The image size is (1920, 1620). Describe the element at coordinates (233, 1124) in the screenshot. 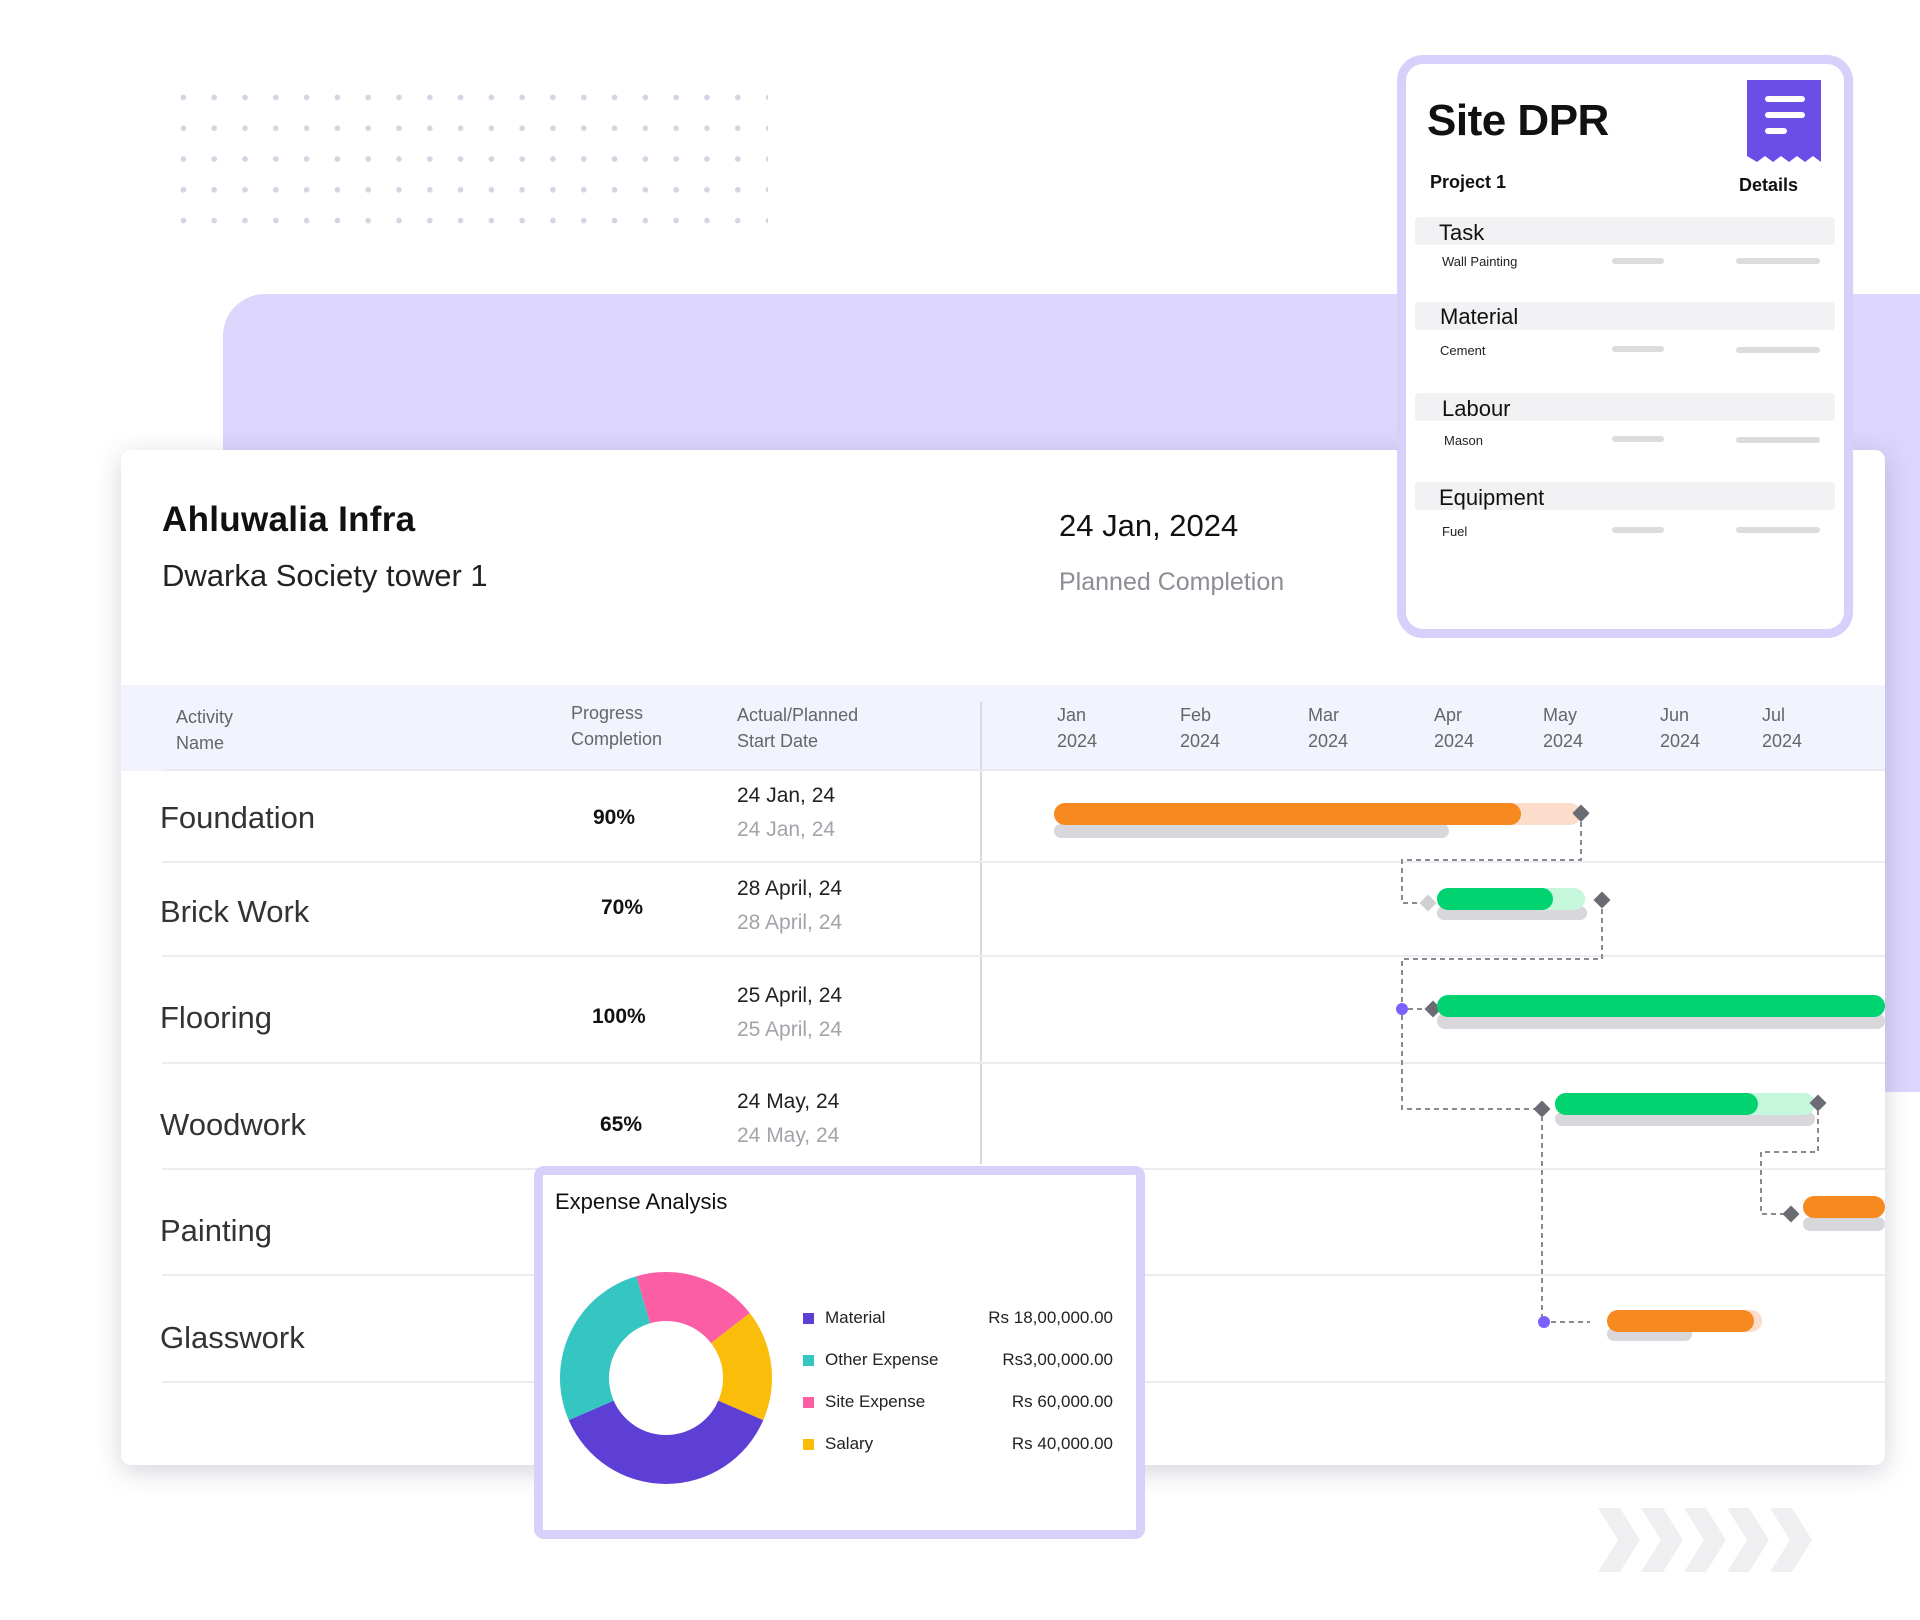

I see `activity-woodwork: Woodwork` at that location.